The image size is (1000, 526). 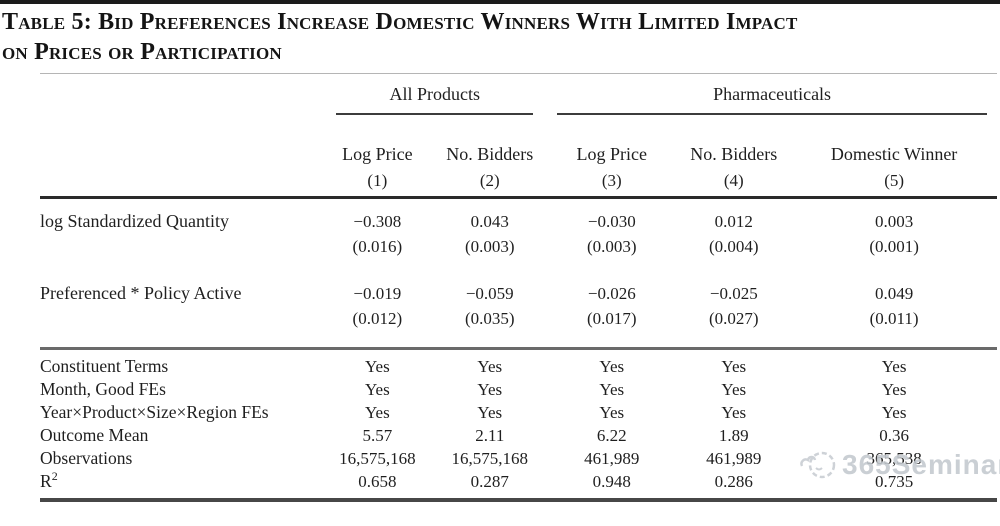 I want to click on cell: −0.025 (0.027), so click(x=733, y=314).